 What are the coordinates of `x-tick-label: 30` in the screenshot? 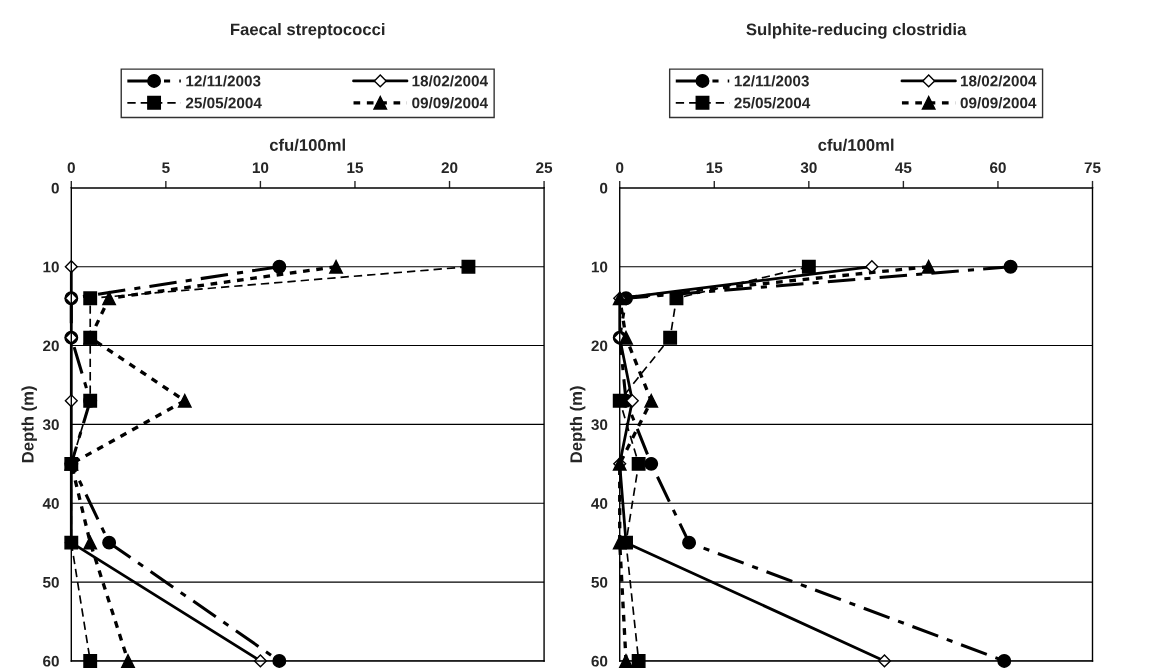 It's located at (808, 168).